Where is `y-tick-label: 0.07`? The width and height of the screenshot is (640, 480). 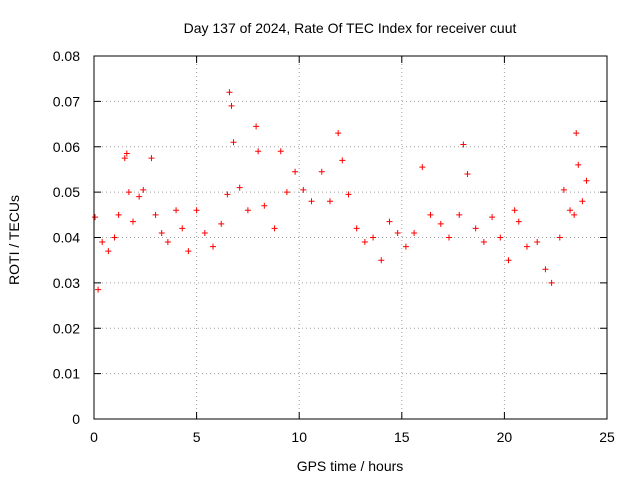
y-tick-label: 0.07 is located at coordinates (66, 101).